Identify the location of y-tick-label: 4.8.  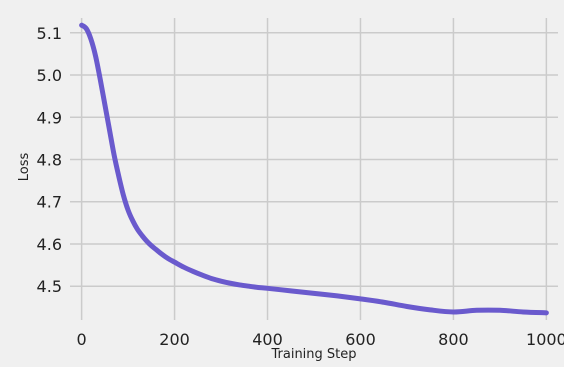
(49, 160).